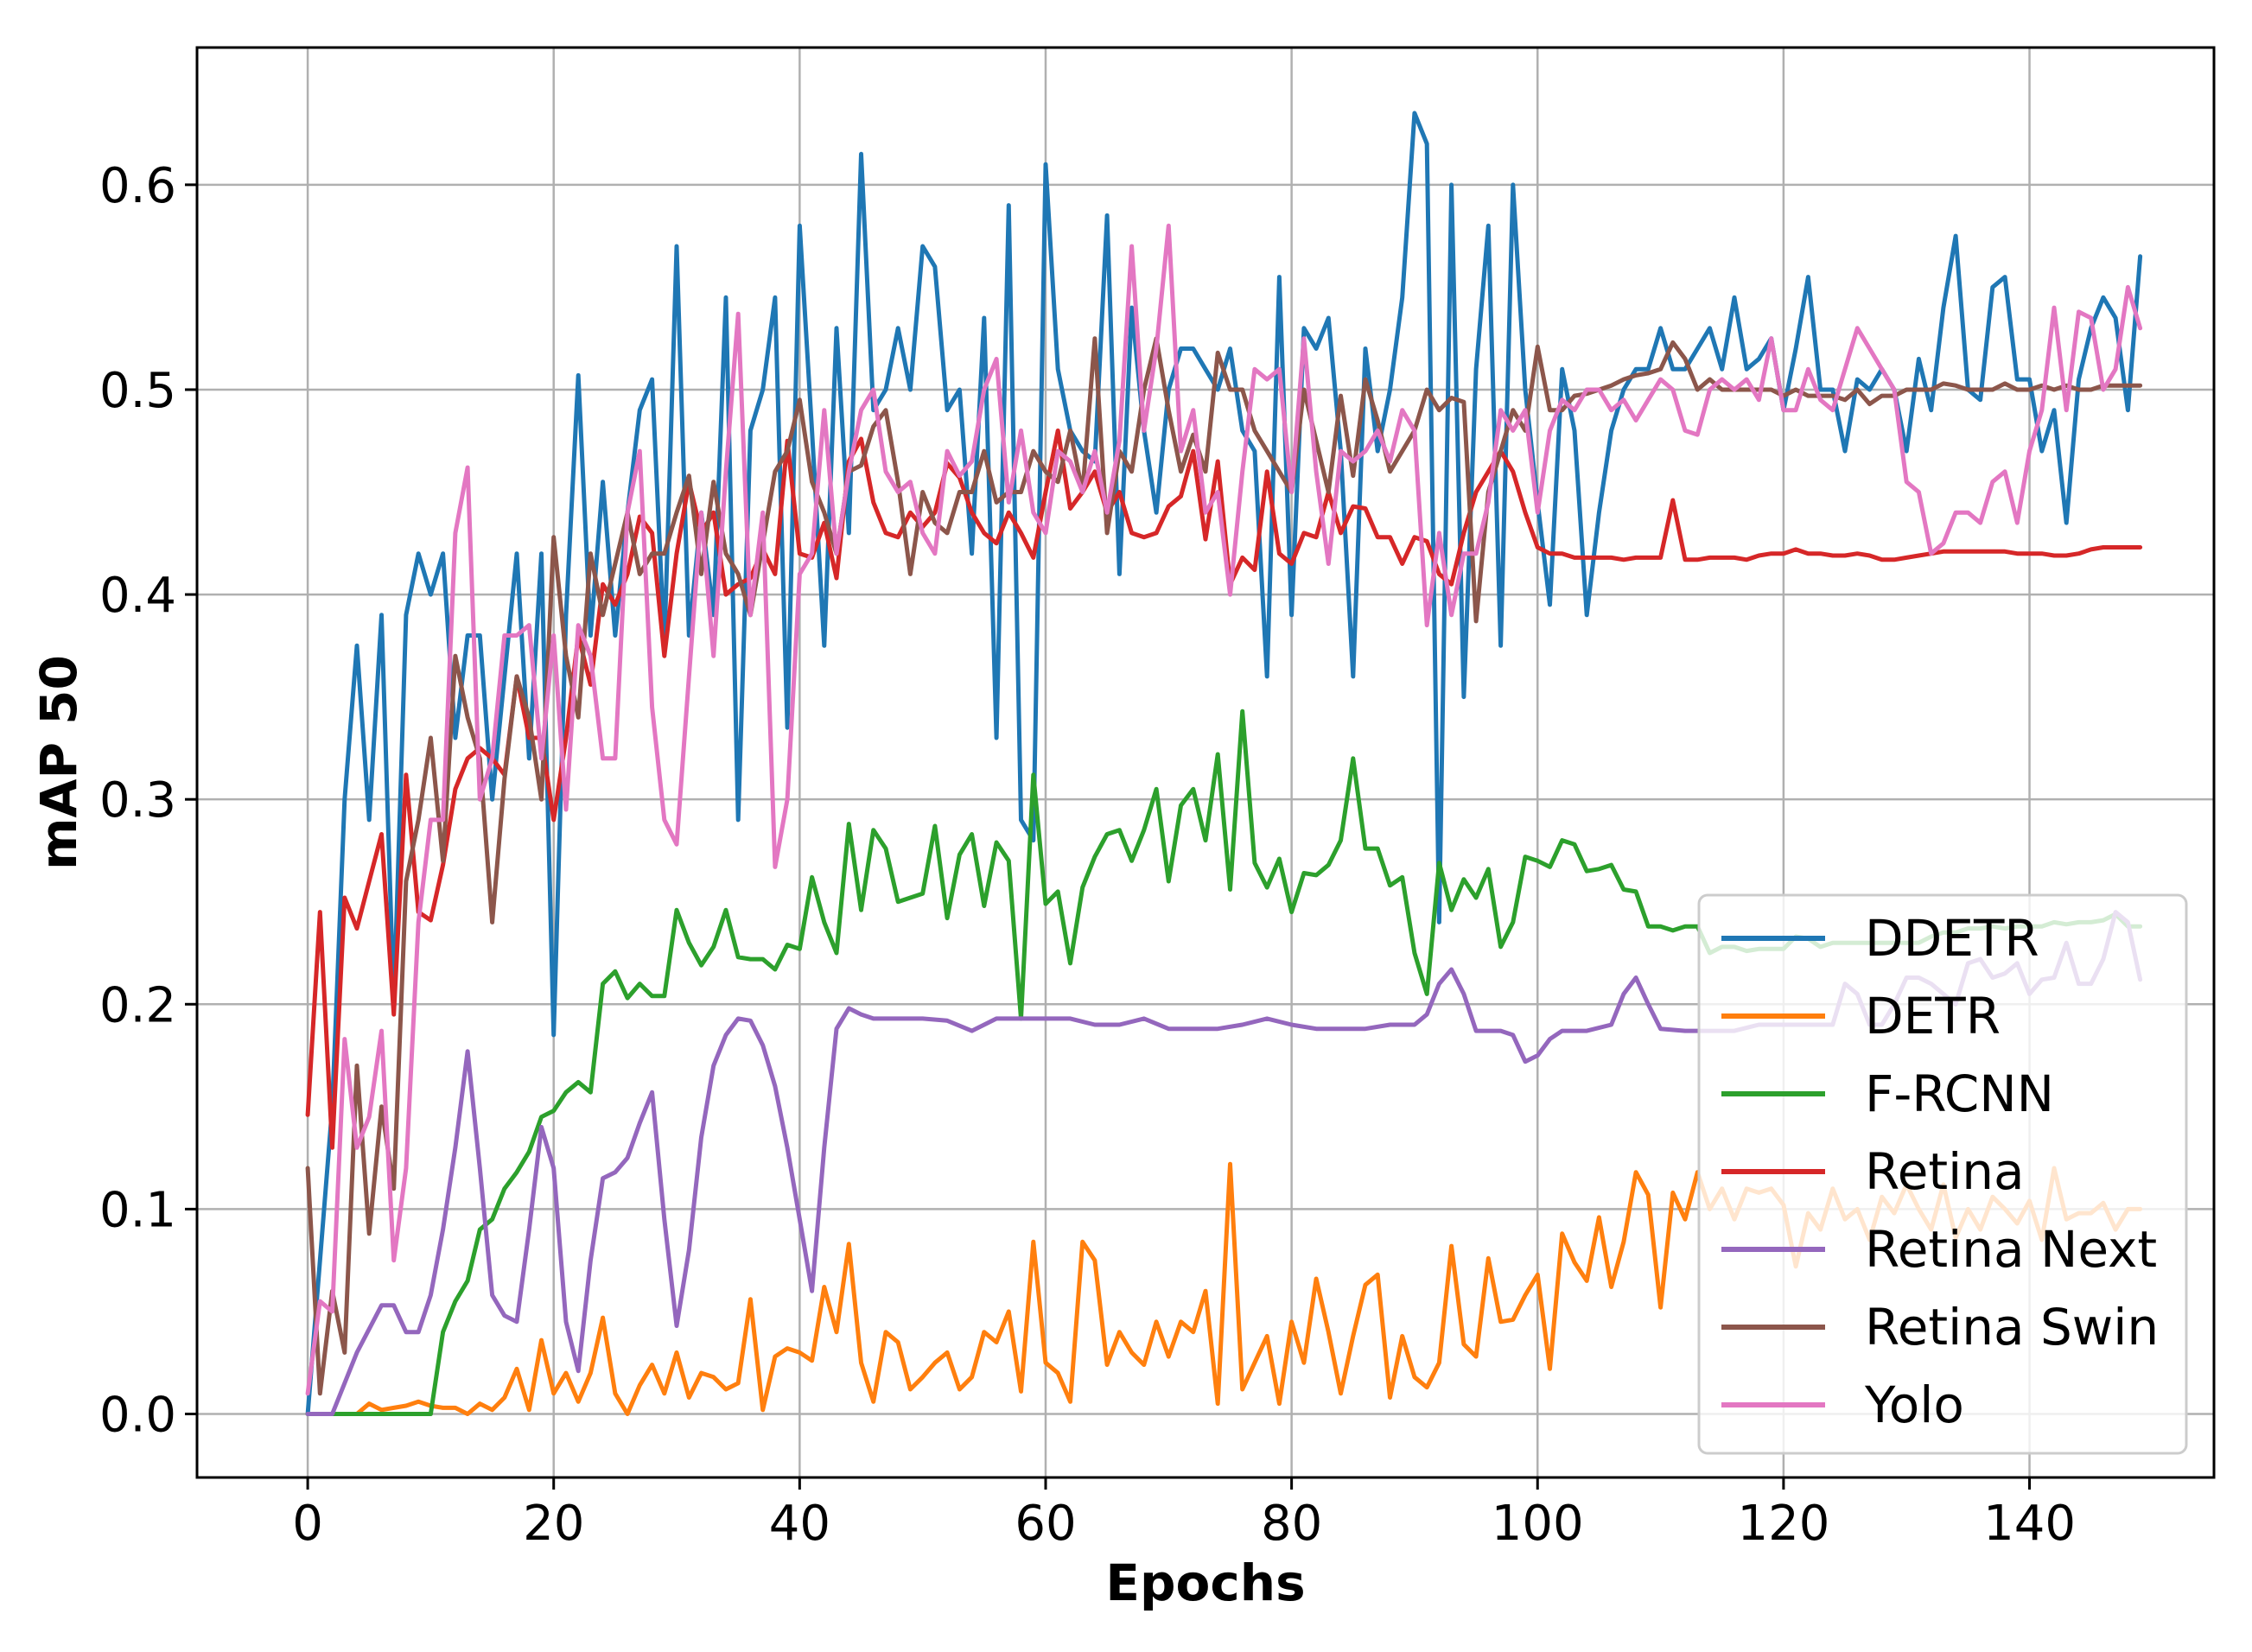  Describe the element at coordinates (137, 800) in the screenshot. I see `y-tick-label: 0.3` at that location.